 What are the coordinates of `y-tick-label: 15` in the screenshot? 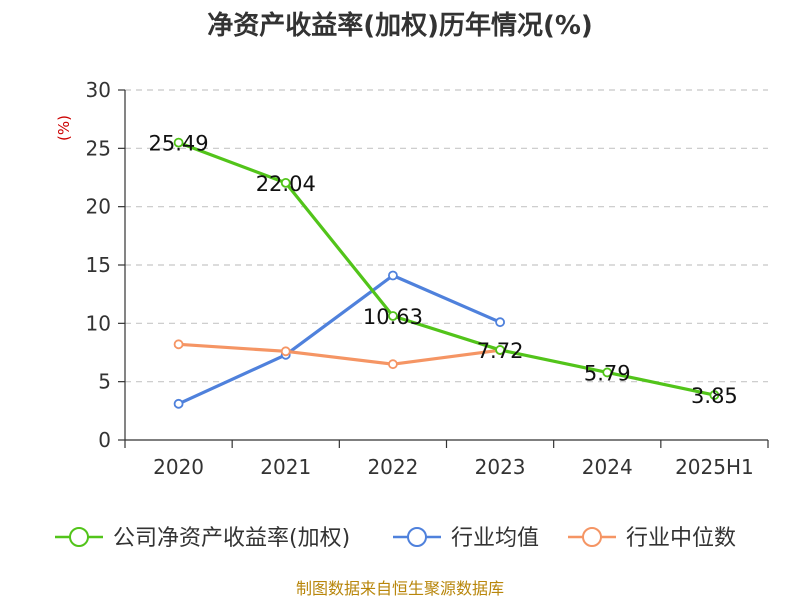 It's located at (98, 265).